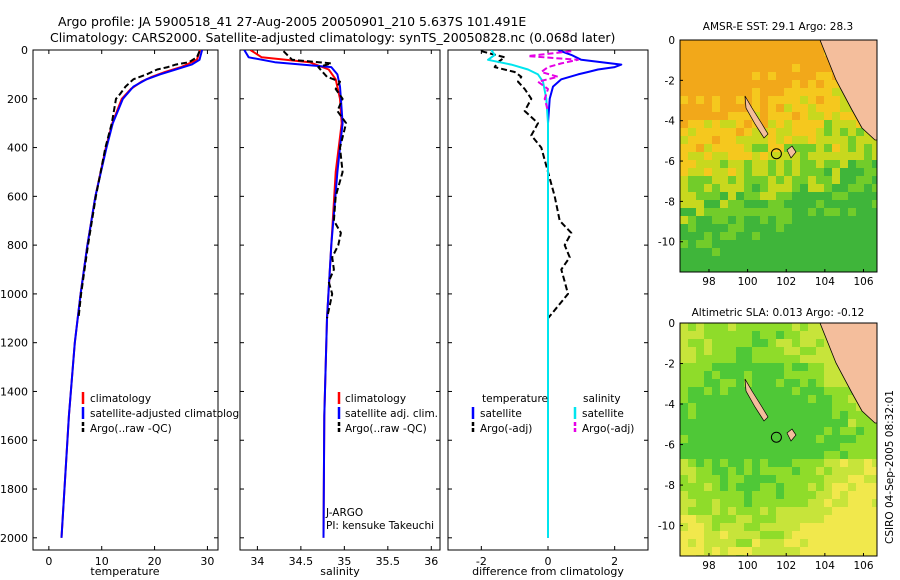  What do you see at coordinates (124, 571) in the screenshot?
I see `temperature-xlabel: temperature` at bounding box center [124, 571].